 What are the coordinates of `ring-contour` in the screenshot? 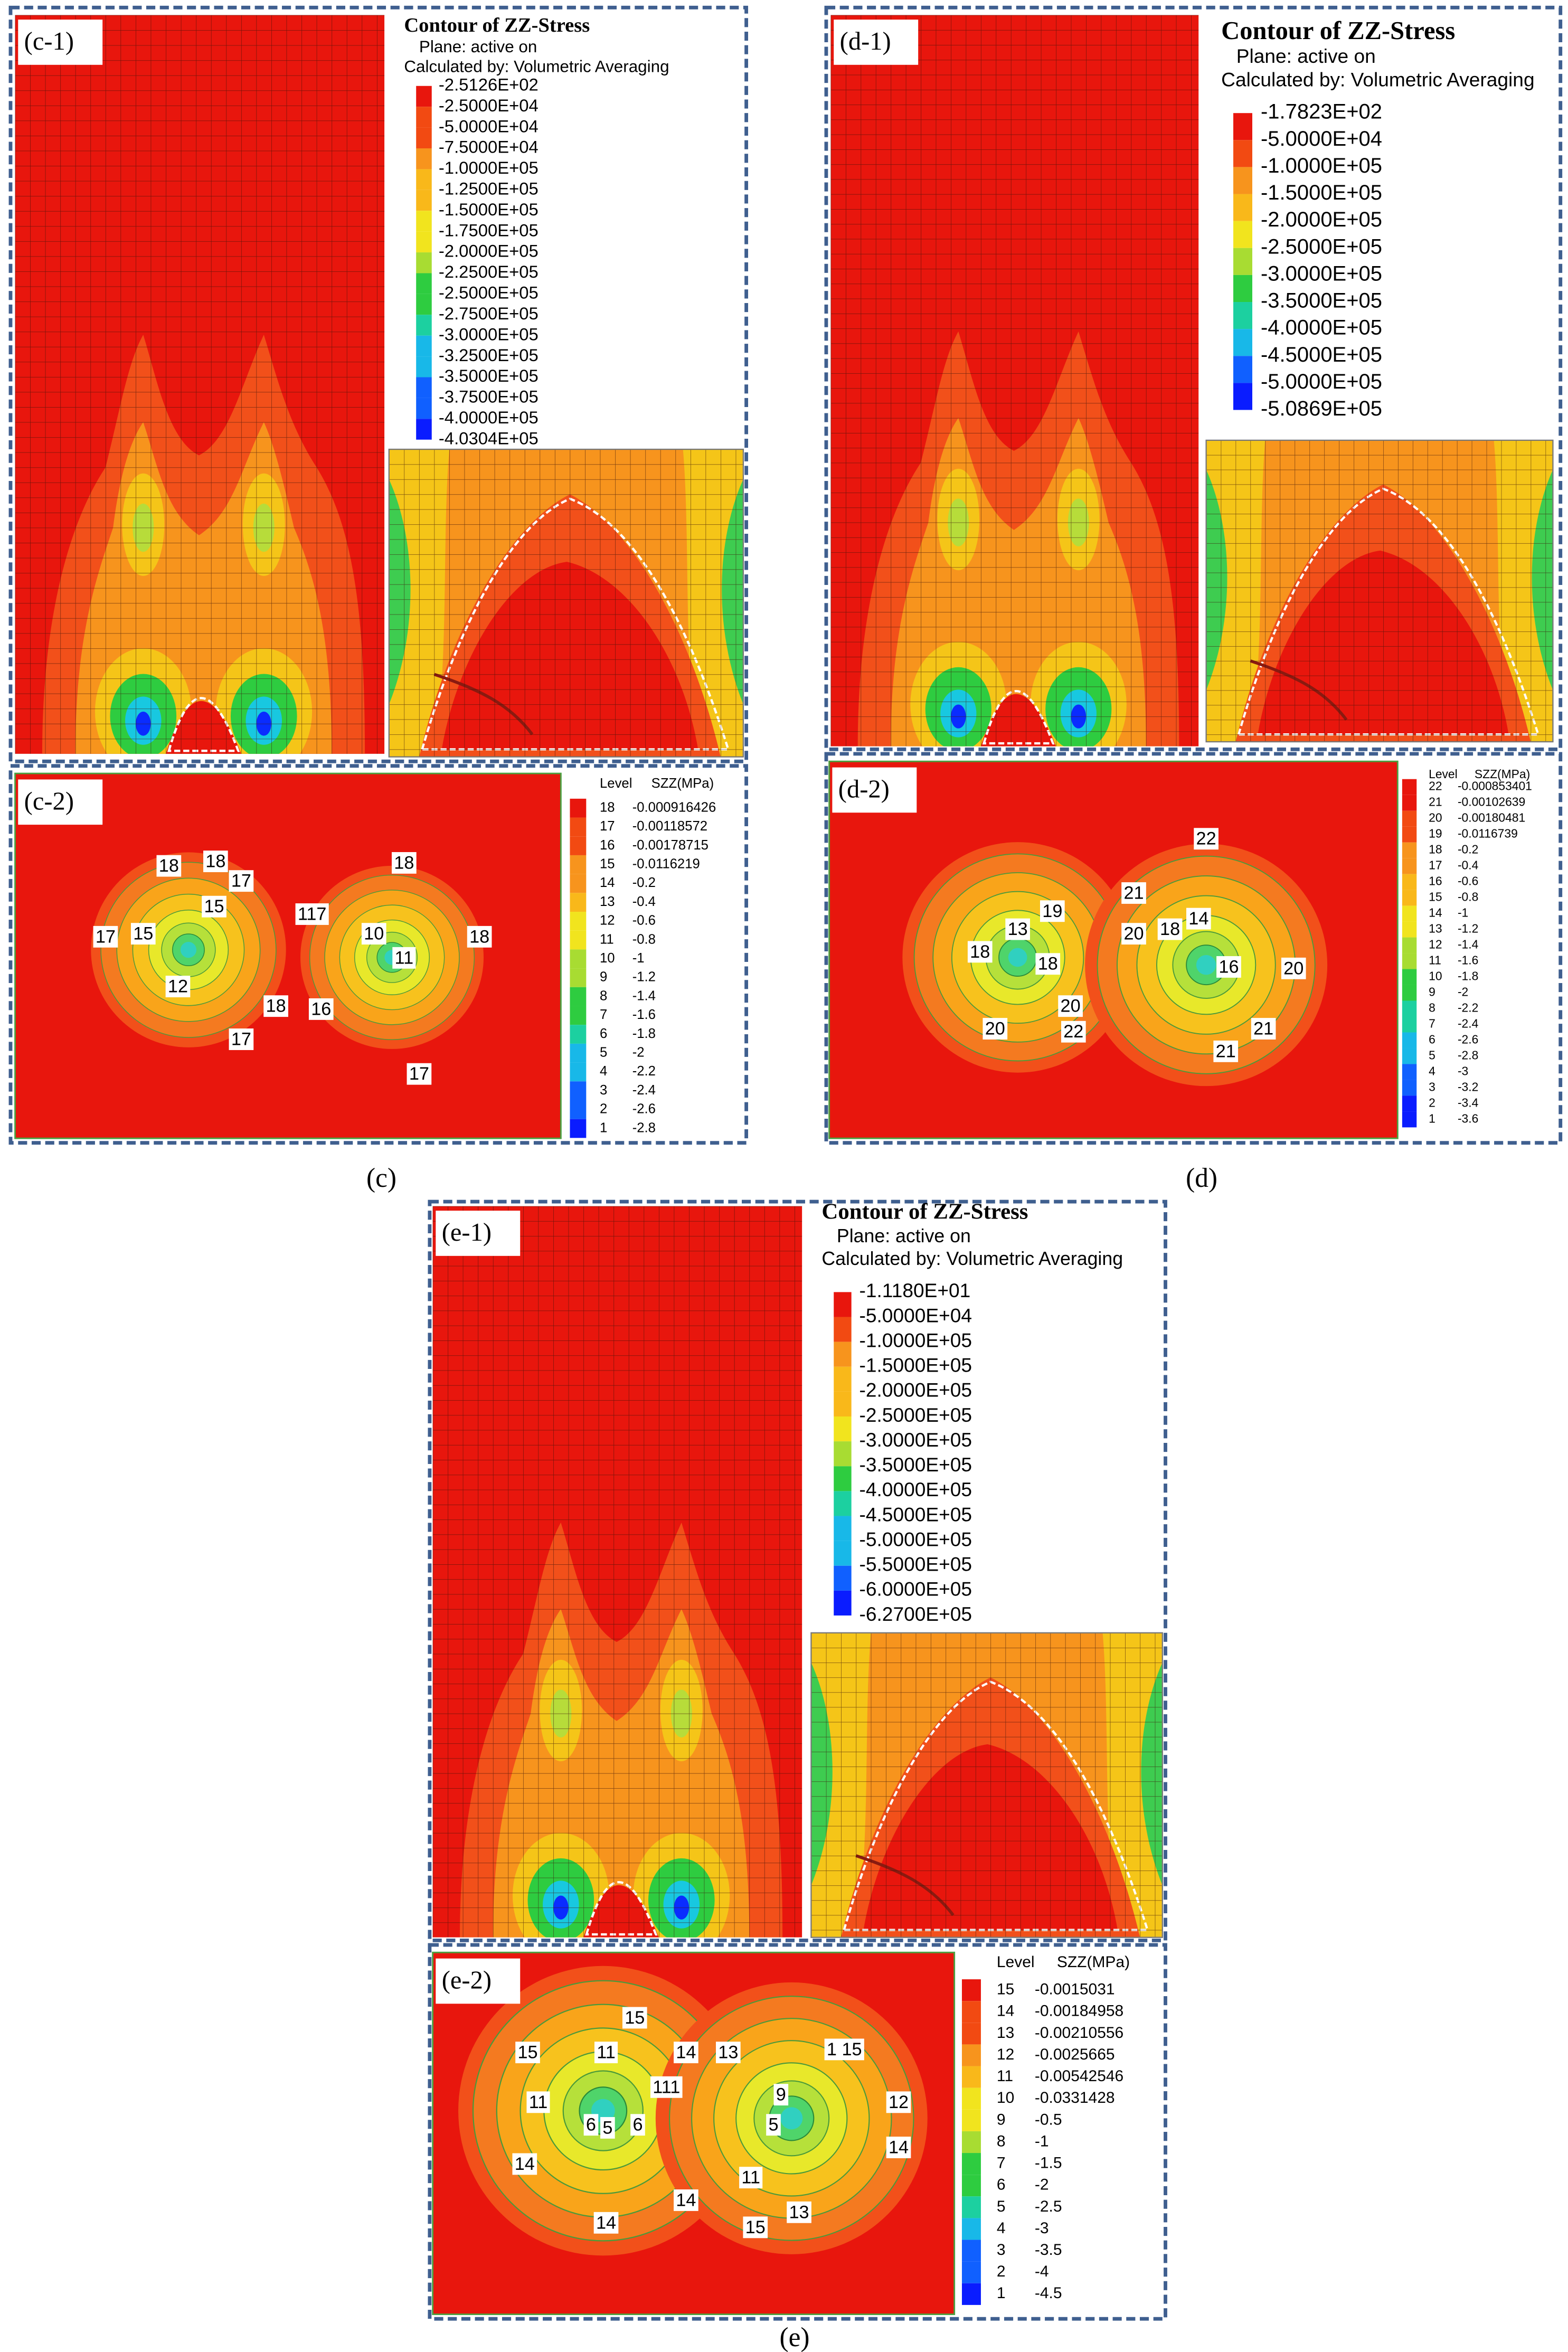 It's located at (188, 950).